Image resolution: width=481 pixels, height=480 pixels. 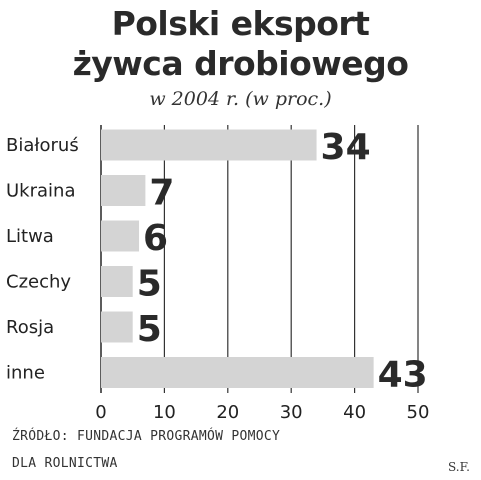 What do you see at coordinates (42, 145) in the screenshot?
I see `category-label: Białoruś` at bounding box center [42, 145].